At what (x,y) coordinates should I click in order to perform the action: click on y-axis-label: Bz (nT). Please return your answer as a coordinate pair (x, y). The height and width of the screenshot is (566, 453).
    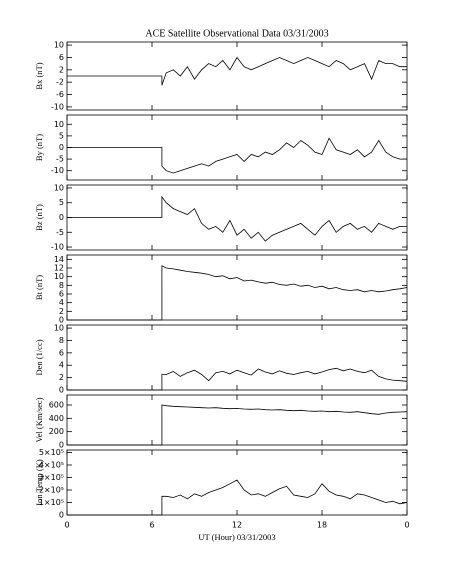
    Looking at the image, I should click on (39, 217).